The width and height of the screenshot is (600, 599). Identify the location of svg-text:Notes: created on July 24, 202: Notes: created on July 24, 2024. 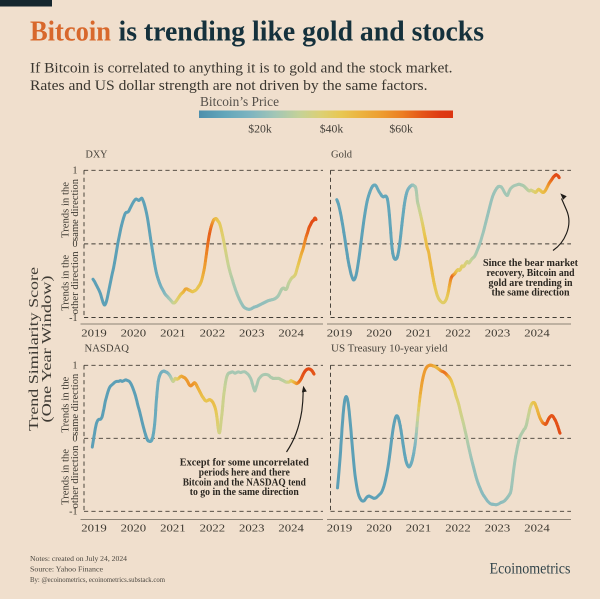
(78, 558).